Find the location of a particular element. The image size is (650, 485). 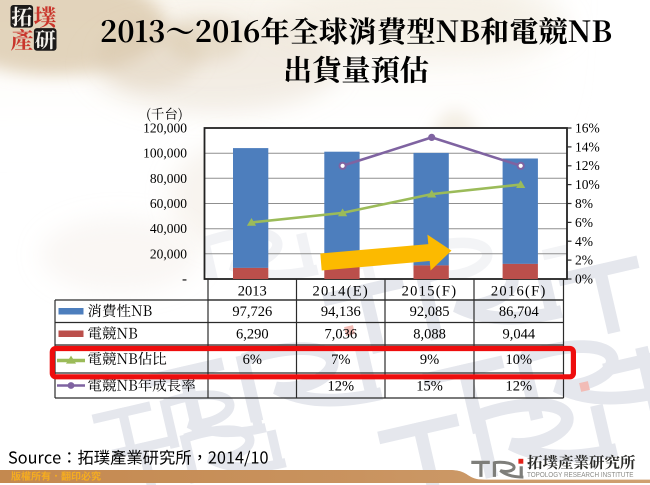

svg-text: 8% is located at coordinates (584, 203).